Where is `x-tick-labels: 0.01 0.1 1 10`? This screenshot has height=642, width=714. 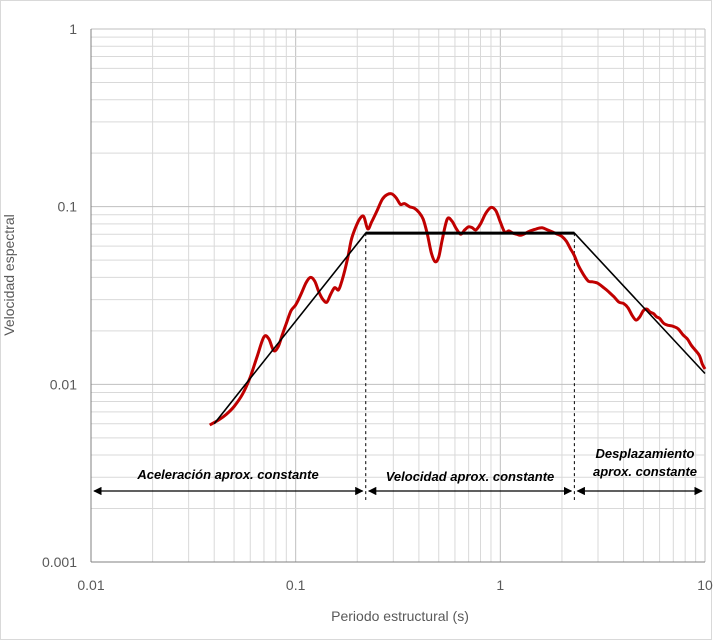
x-tick-labels: 0.01 0.1 1 10 is located at coordinates (395, 585).